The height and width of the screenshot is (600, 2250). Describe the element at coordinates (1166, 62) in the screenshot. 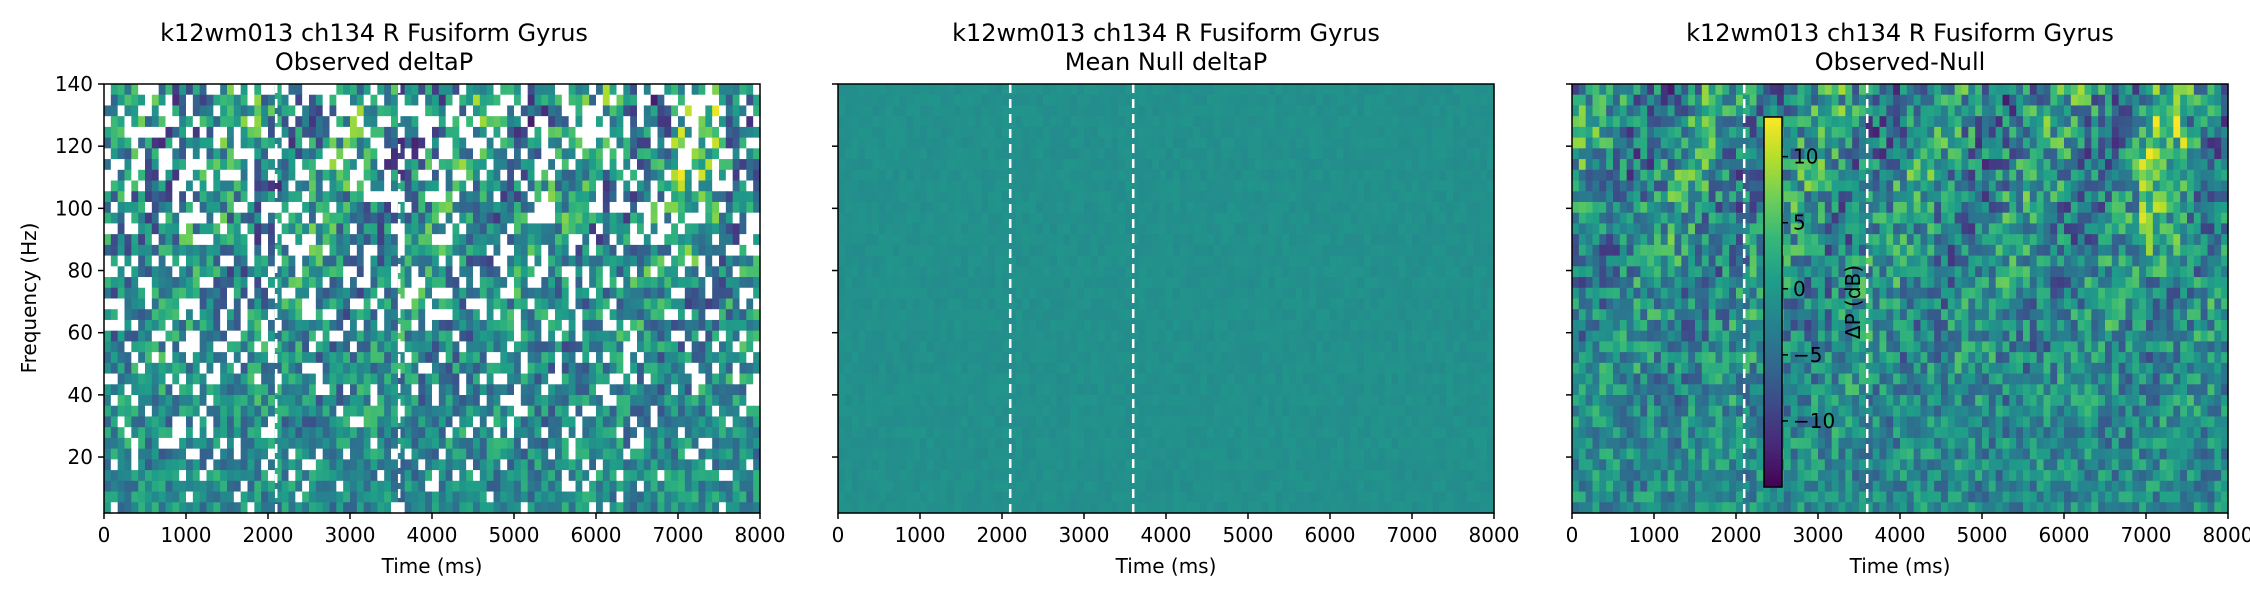

I see `panel-2-subtitle: Mean Null deltaP` at that location.